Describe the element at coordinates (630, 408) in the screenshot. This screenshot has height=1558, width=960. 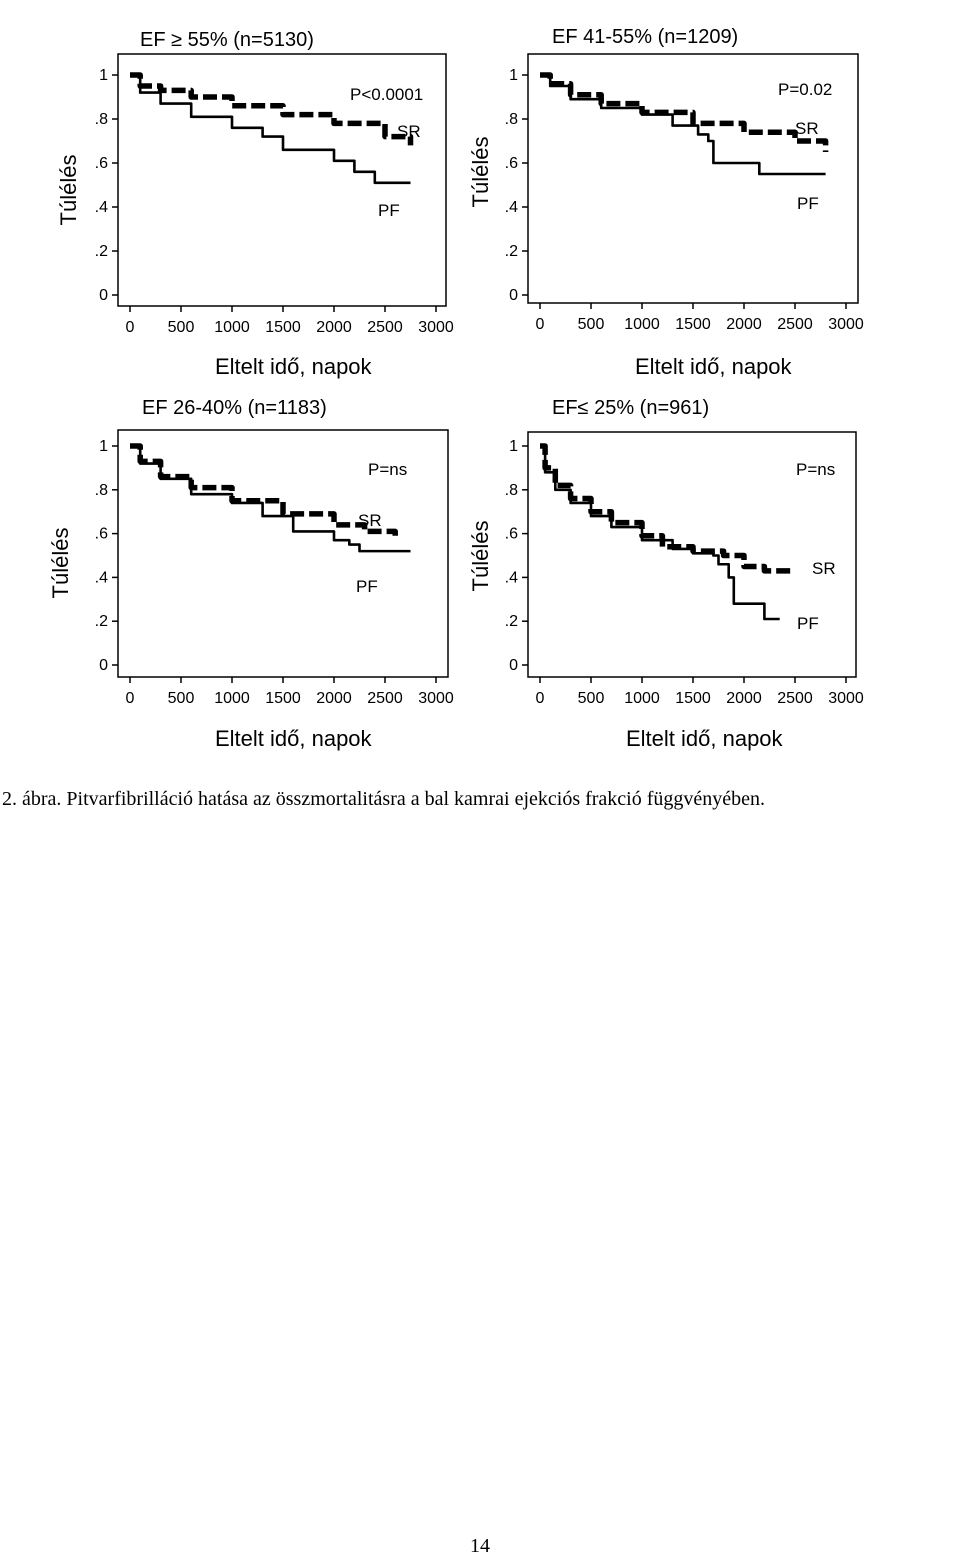
I see `panel-title: EF≤ 25% (n=961)` at that location.